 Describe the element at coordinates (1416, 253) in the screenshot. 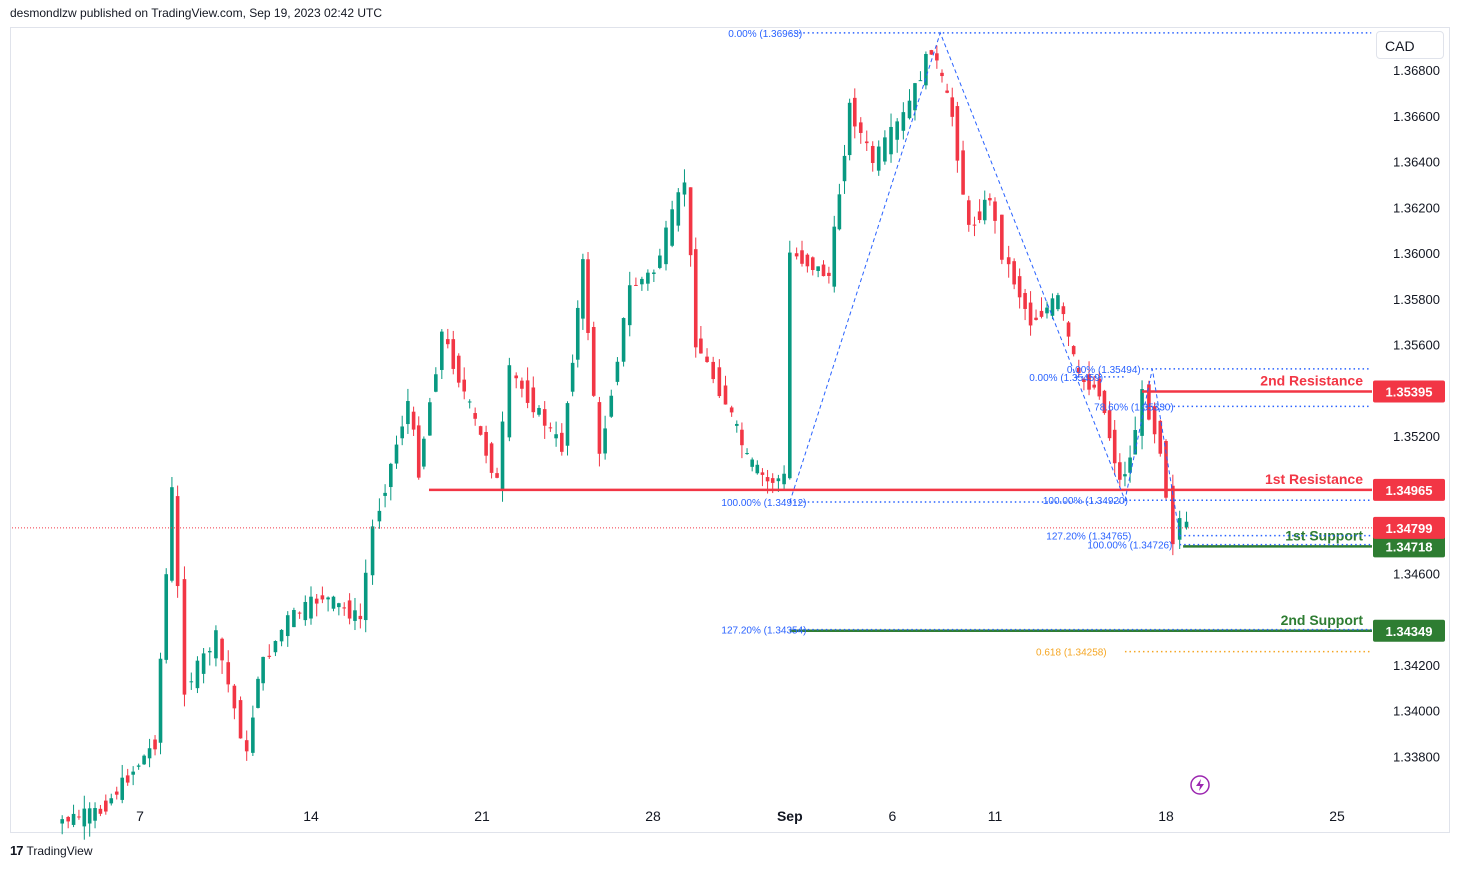

I see `price-tick: 1.36000` at that location.